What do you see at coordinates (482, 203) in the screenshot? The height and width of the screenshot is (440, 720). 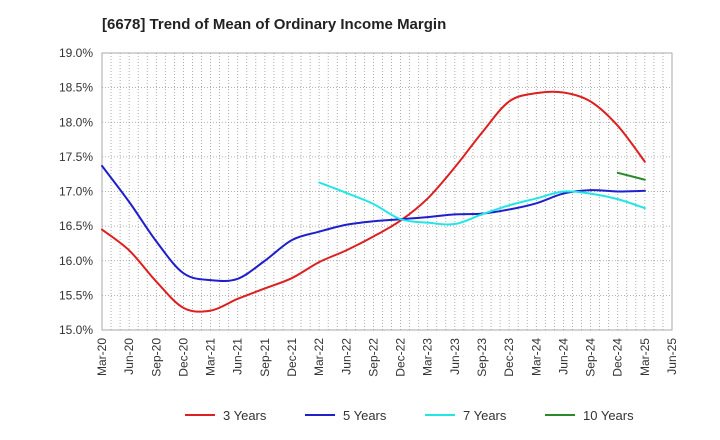 I see `series-line-7-years` at bounding box center [482, 203].